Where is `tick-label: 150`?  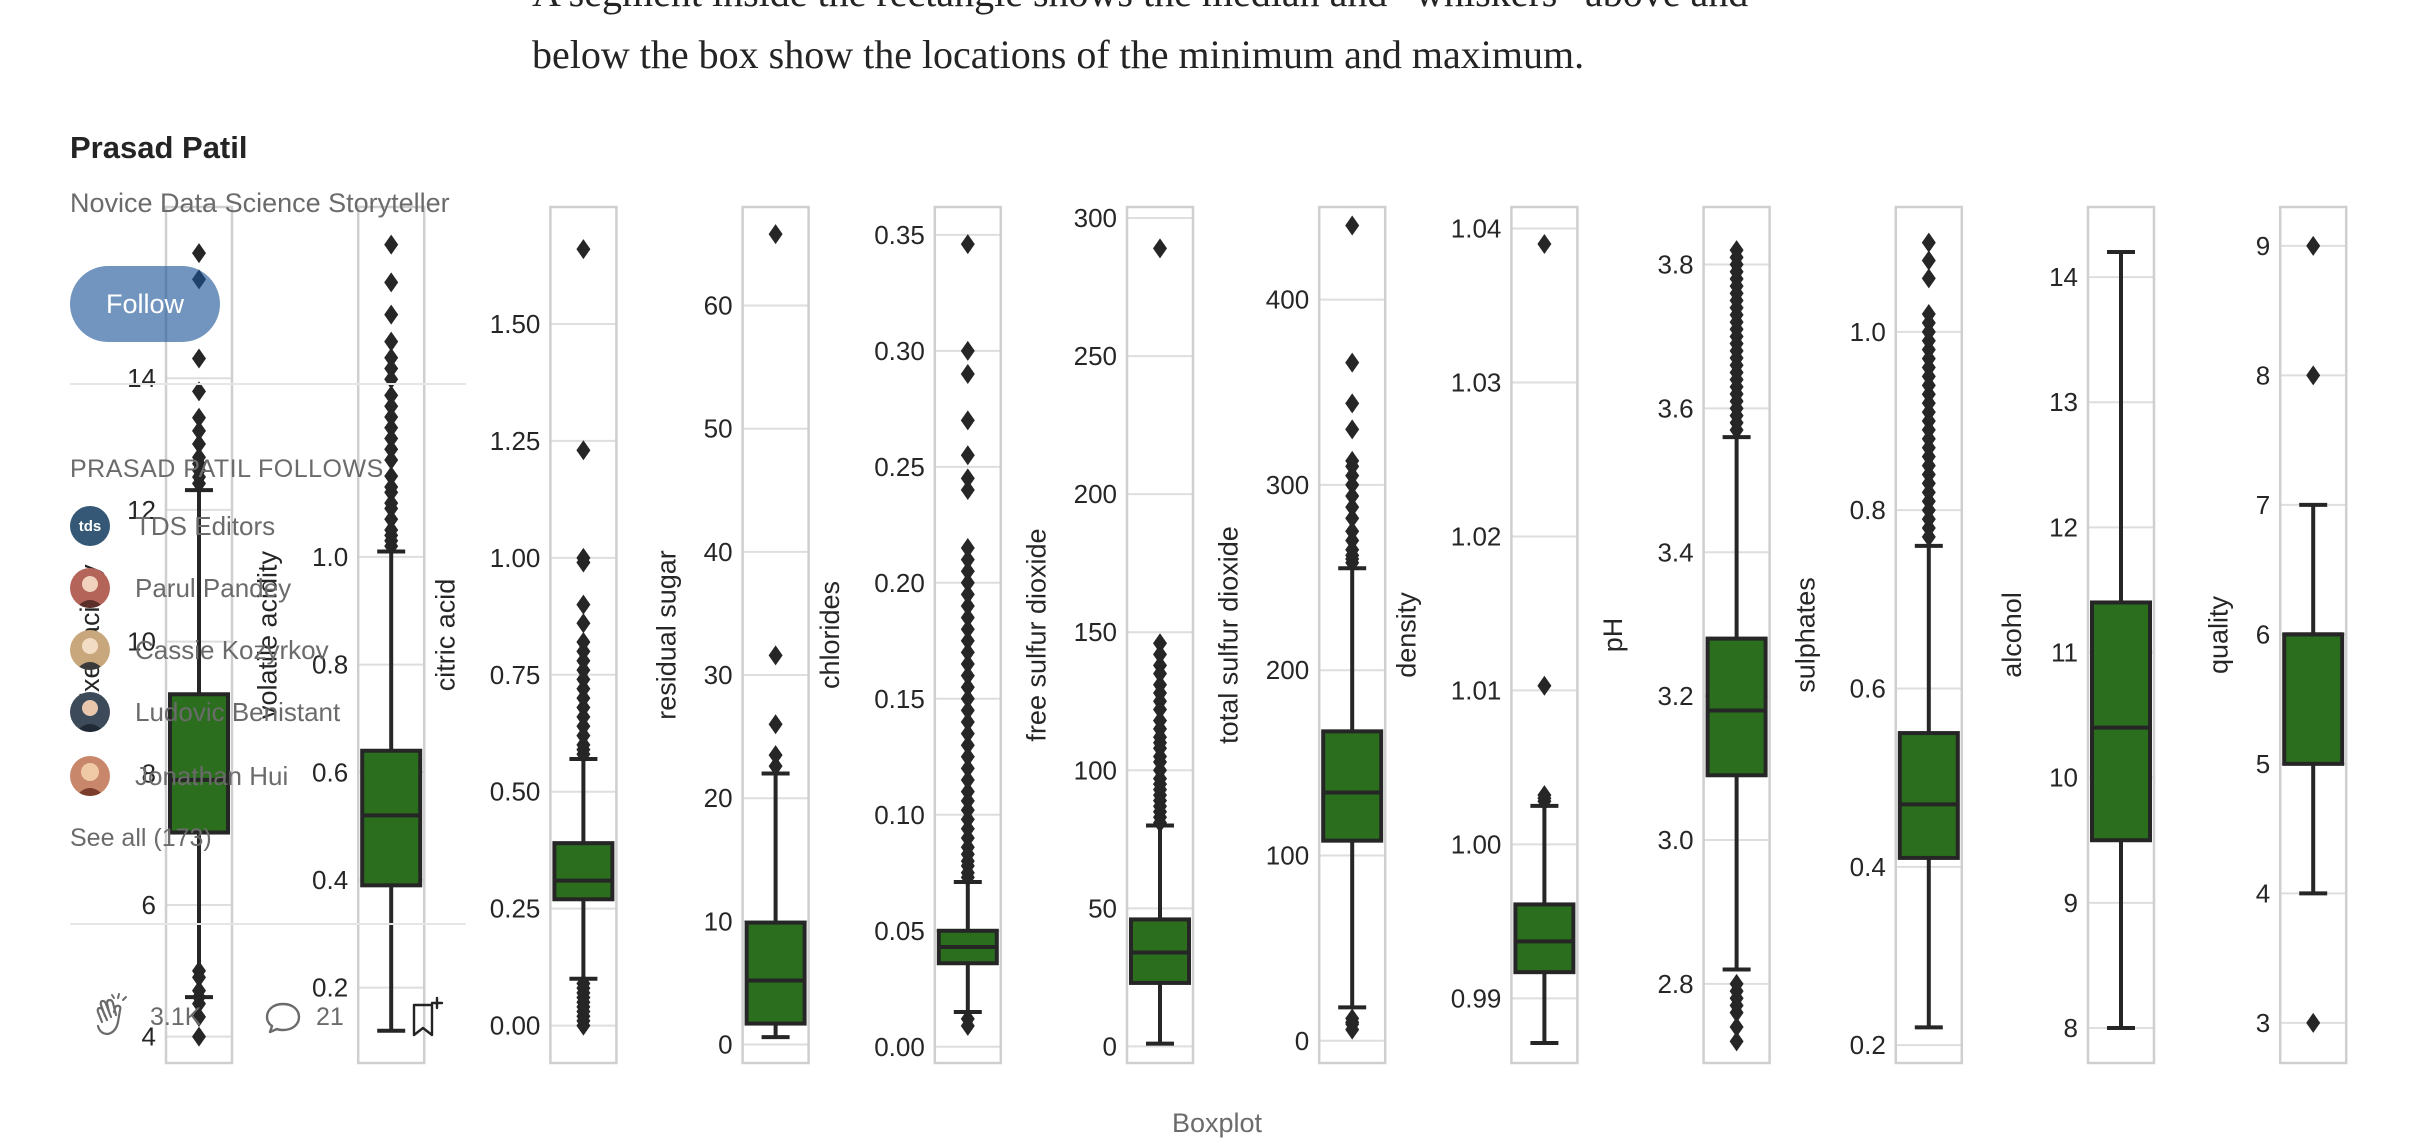 tick-label: 150 is located at coordinates (1095, 632).